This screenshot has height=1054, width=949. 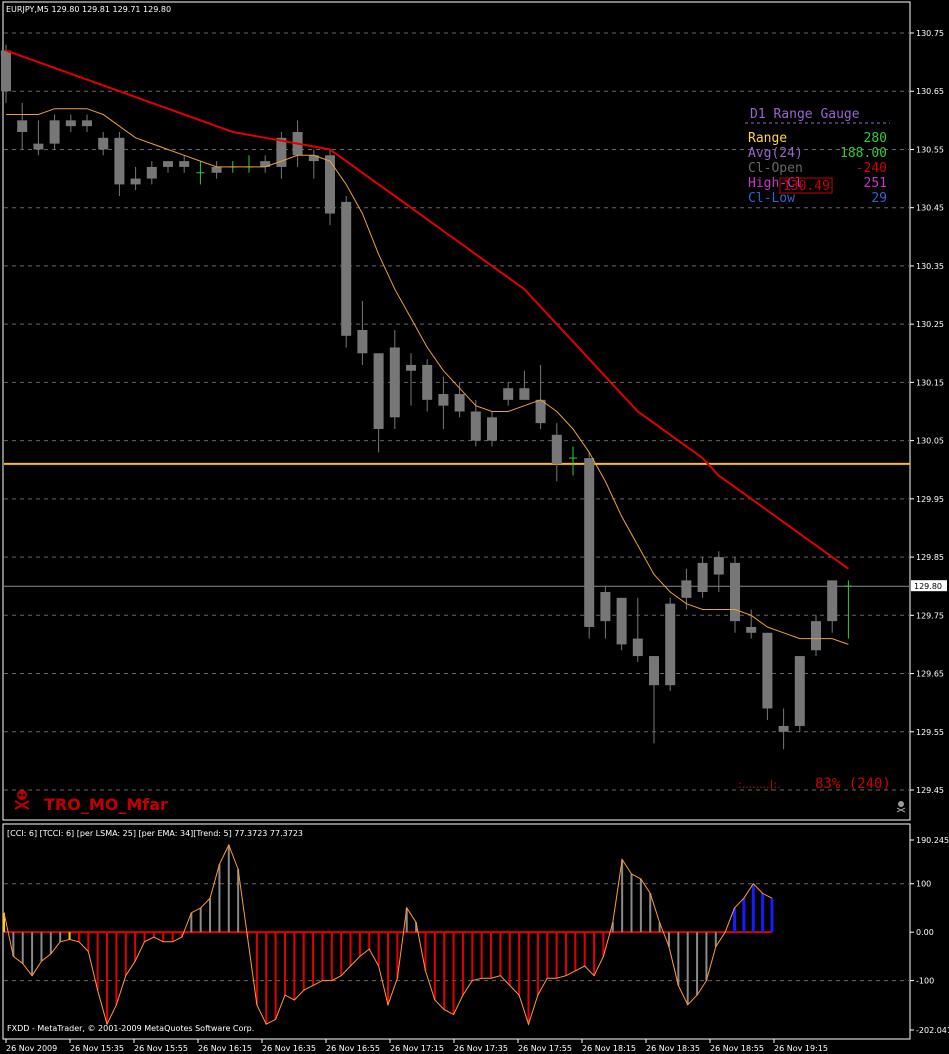 What do you see at coordinates (609, 1048) in the screenshot?
I see `time-tick-label: 26 Nov 18:15` at bounding box center [609, 1048].